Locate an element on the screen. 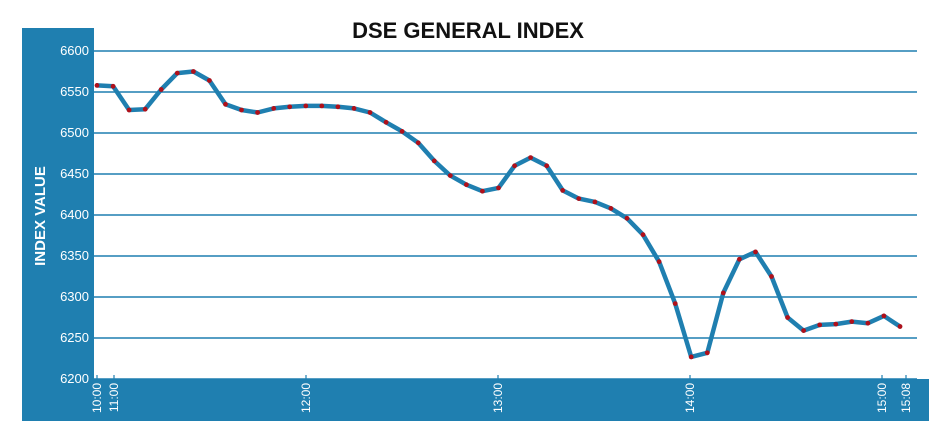  x-tick-labels: 10:00 11:00 12:00 13:00 14:00 15:00 15:08 is located at coordinates (501, 394).